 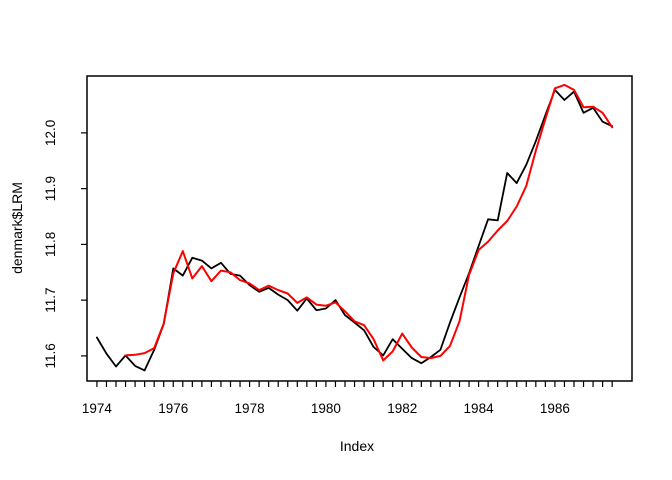 I want to click on x-tick-label: 1984, so click(x=479, y=408).